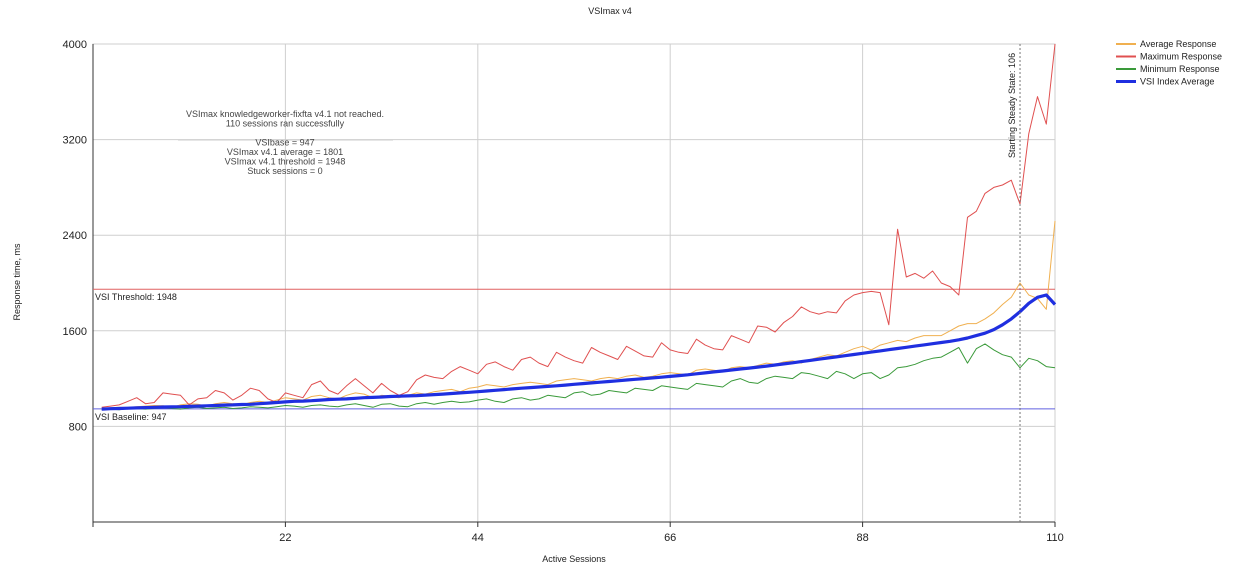 This screenshot has width=1240, height=569. Describe the element at coordinates (1177, 82) in the screenshot. I see `legend-label: VSI Index Average` at that location.